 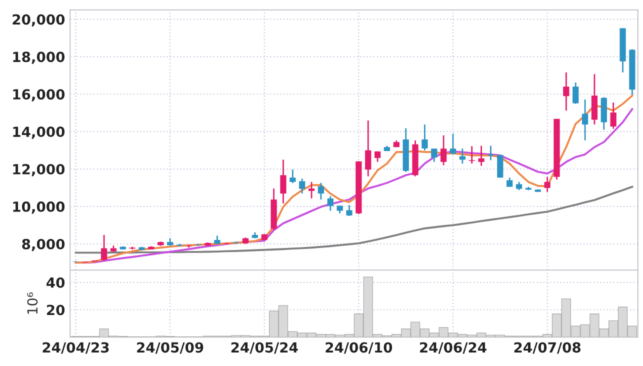 What do you see at coordinates (39, 170) in the screenshot?
I see `y-tick-label: 12,000` at bounding box center [39, 170].